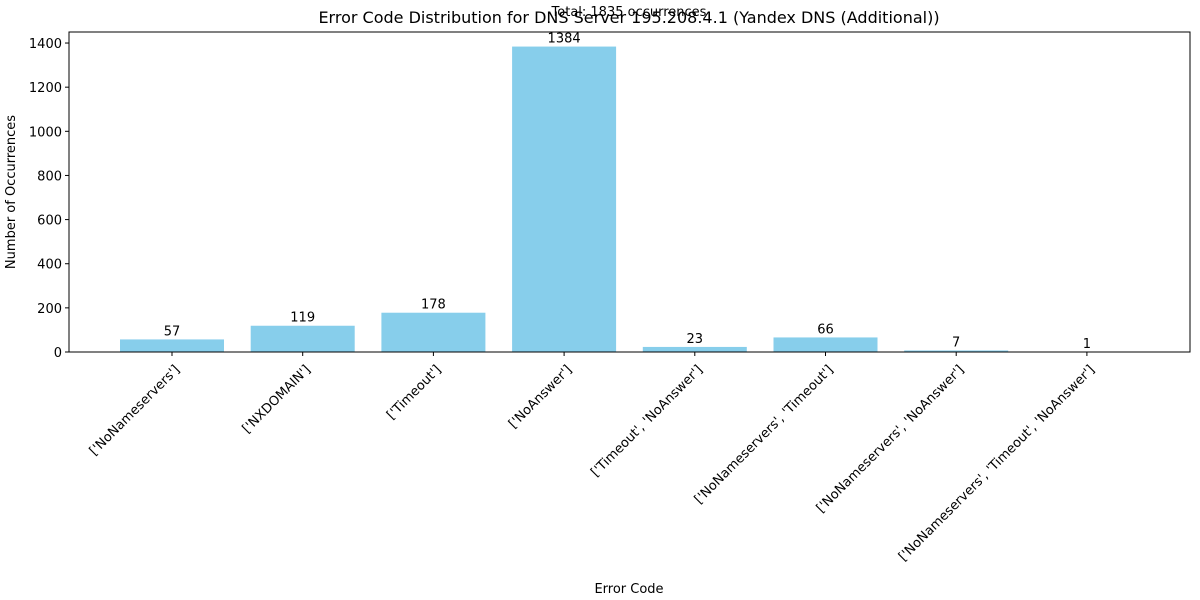  Describe the element at coordinates (414, 392) in the screenshot. I see `x-tick-label: ['Timeout']` at that location.